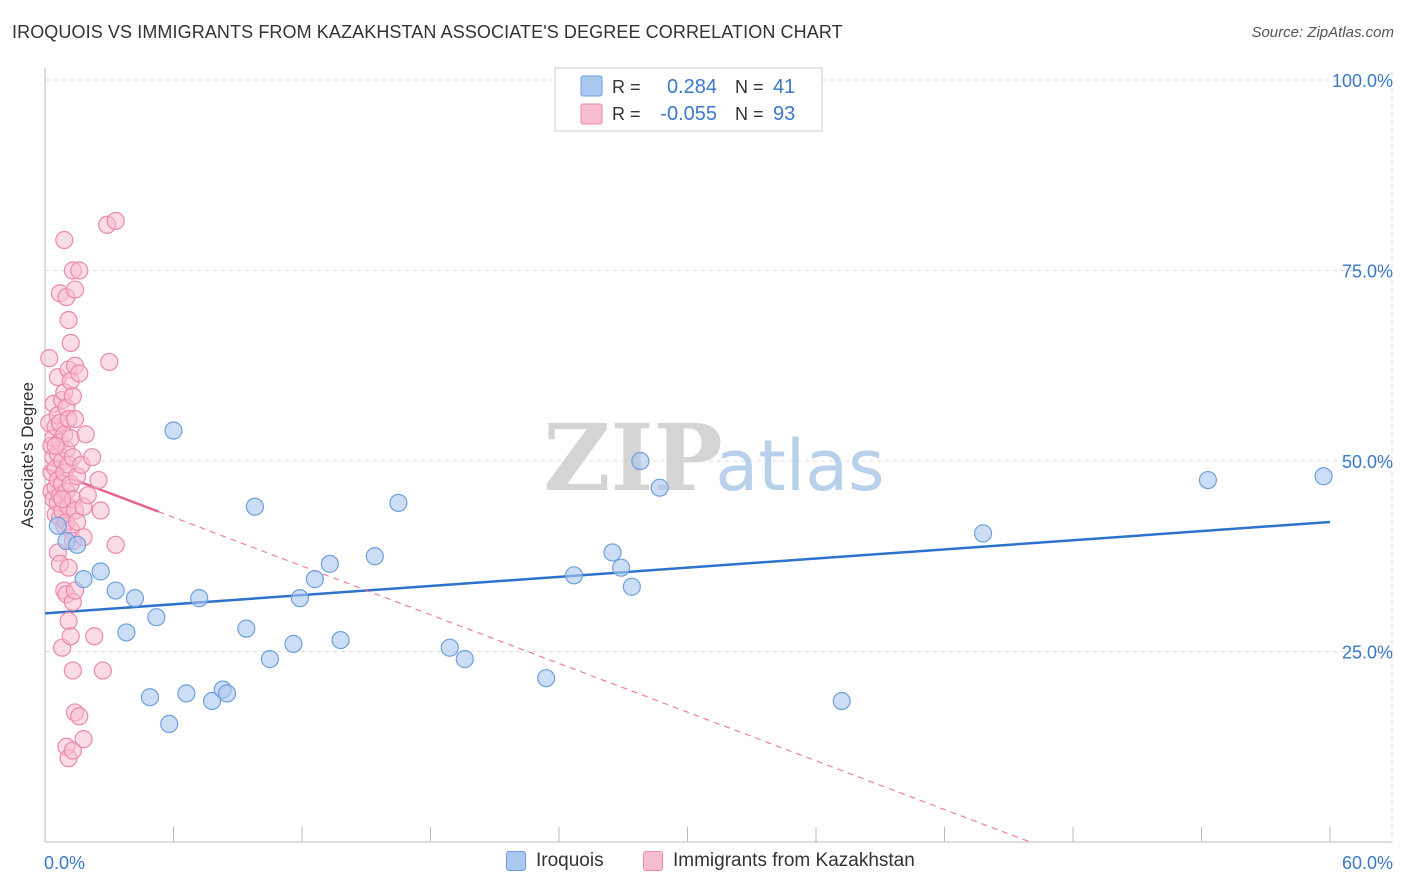 The image size is (1406, 892). Describe the element at coordinates (1367, 462) in the screenshot. I see `y-tick-label-50: 50.0%` at that location.